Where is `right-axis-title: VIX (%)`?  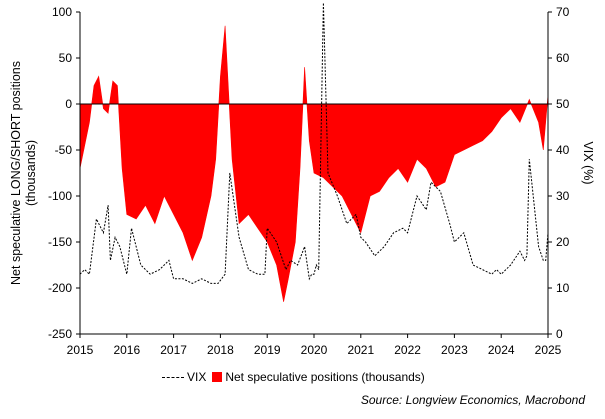 right-axis-title: VIX (%) is located at coordinates (588, 162).